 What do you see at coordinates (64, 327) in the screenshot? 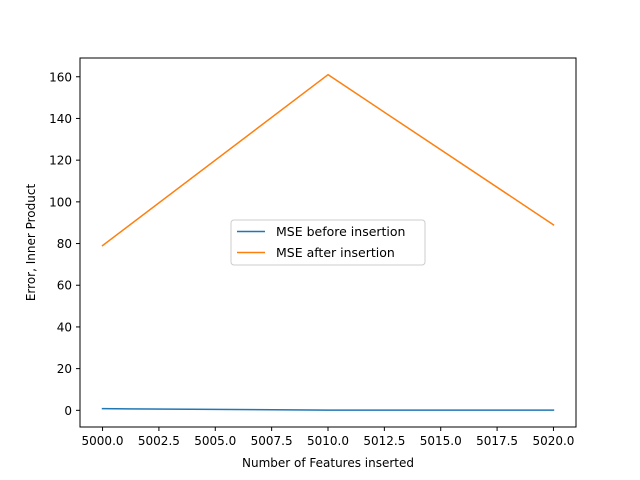
I see `y-tick-label: 40` at bounding box center [64, 327].